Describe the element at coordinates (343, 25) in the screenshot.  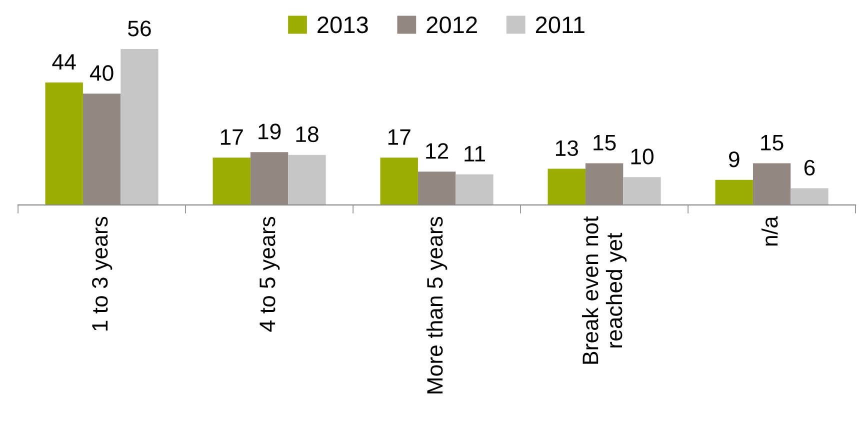
I see `legend-label: 2013` at that location.